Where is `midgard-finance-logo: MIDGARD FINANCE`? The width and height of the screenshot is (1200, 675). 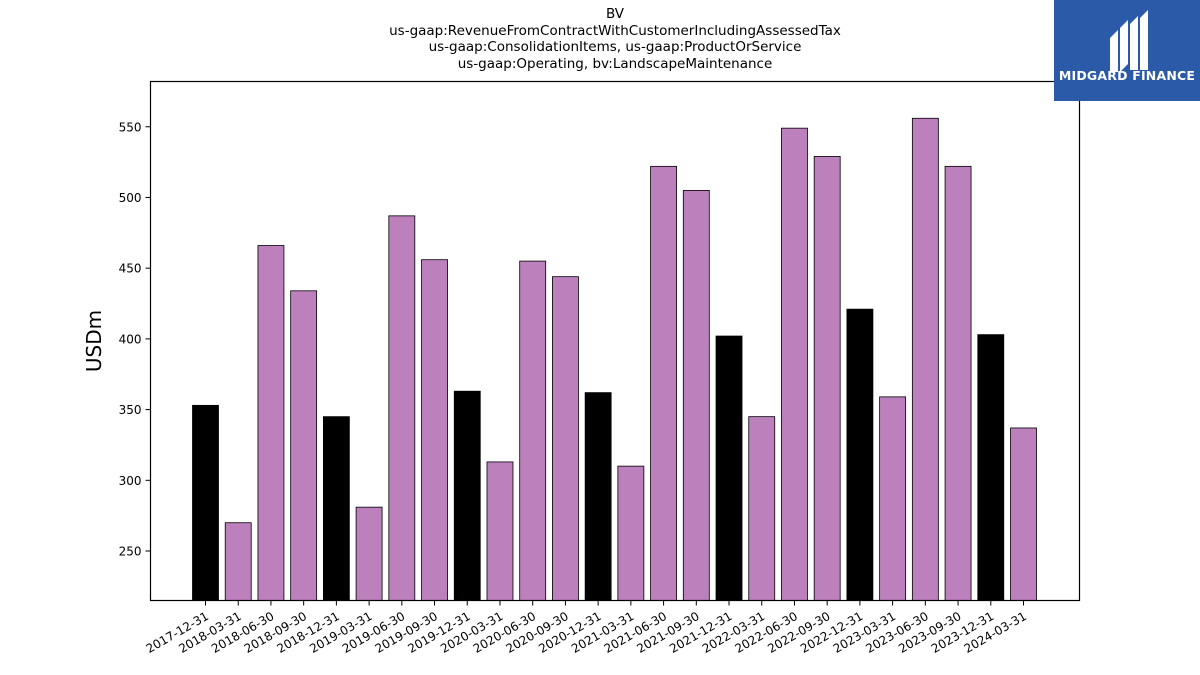
midgard-finance-logo: MIDGARD FINANCE is located at coordinates (1127, 50).